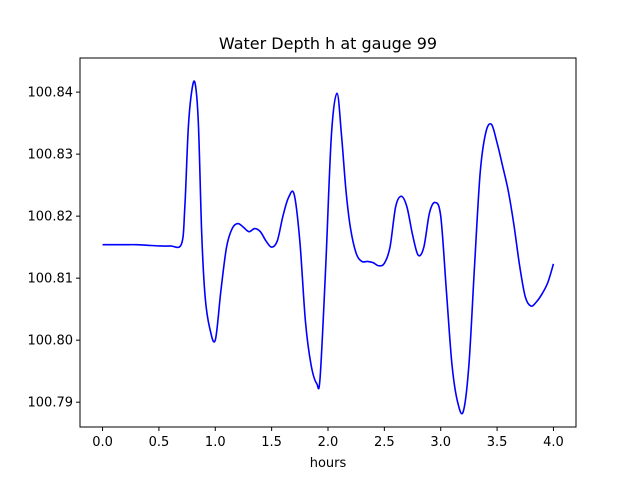  Describe the element at coordinates (328, 43) in the screenshot. I see `chart-title: Water Depth h at gauge 99` at that location.